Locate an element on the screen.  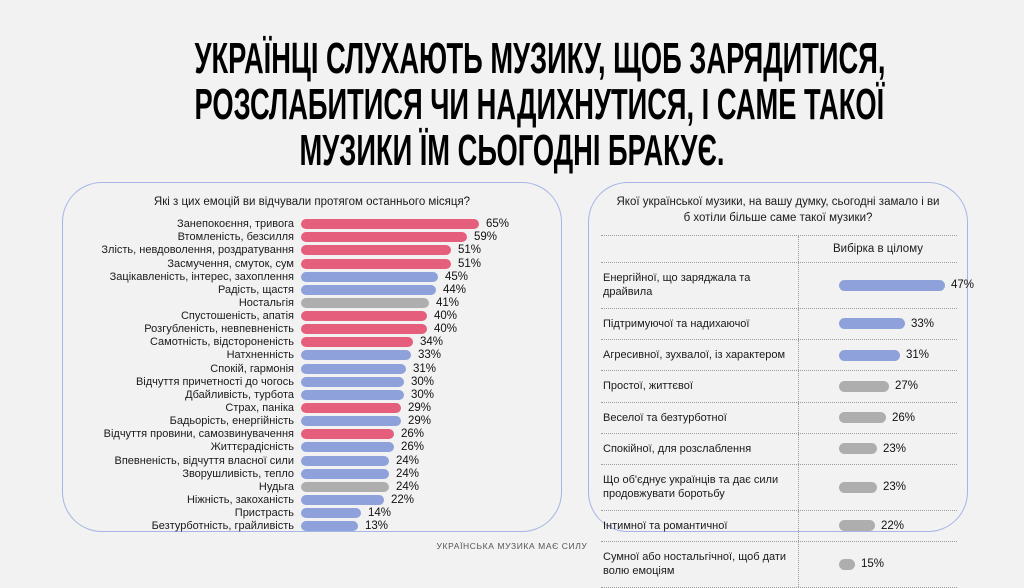
emotion-value: 45% is located at coordinates (457, 276).